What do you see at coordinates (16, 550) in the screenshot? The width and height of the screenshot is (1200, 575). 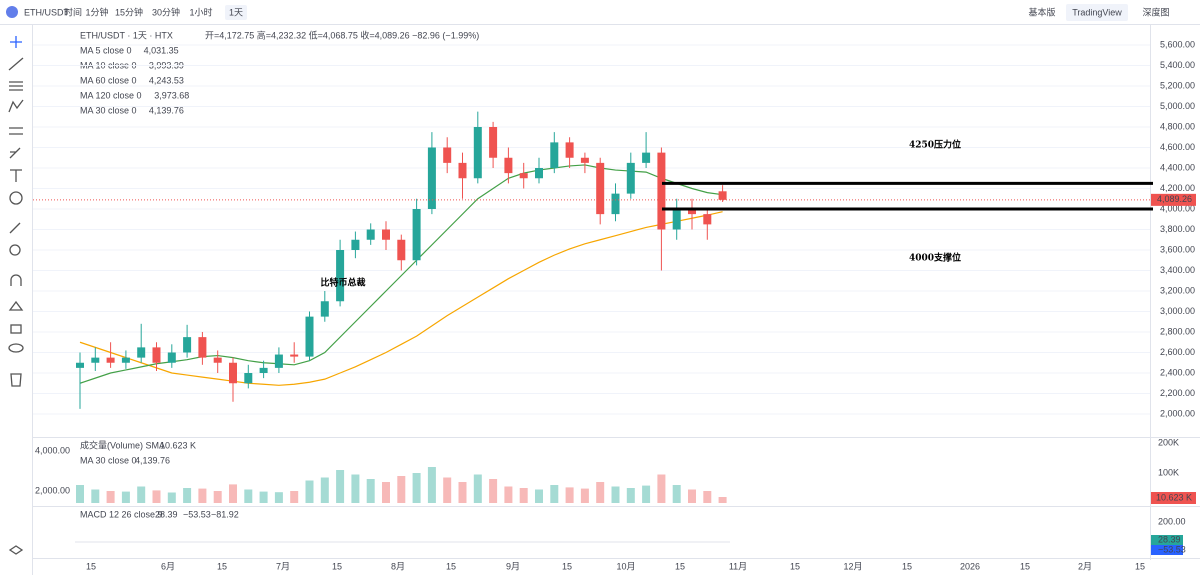 I see `layers-tool` at bounding box center [16, 550].